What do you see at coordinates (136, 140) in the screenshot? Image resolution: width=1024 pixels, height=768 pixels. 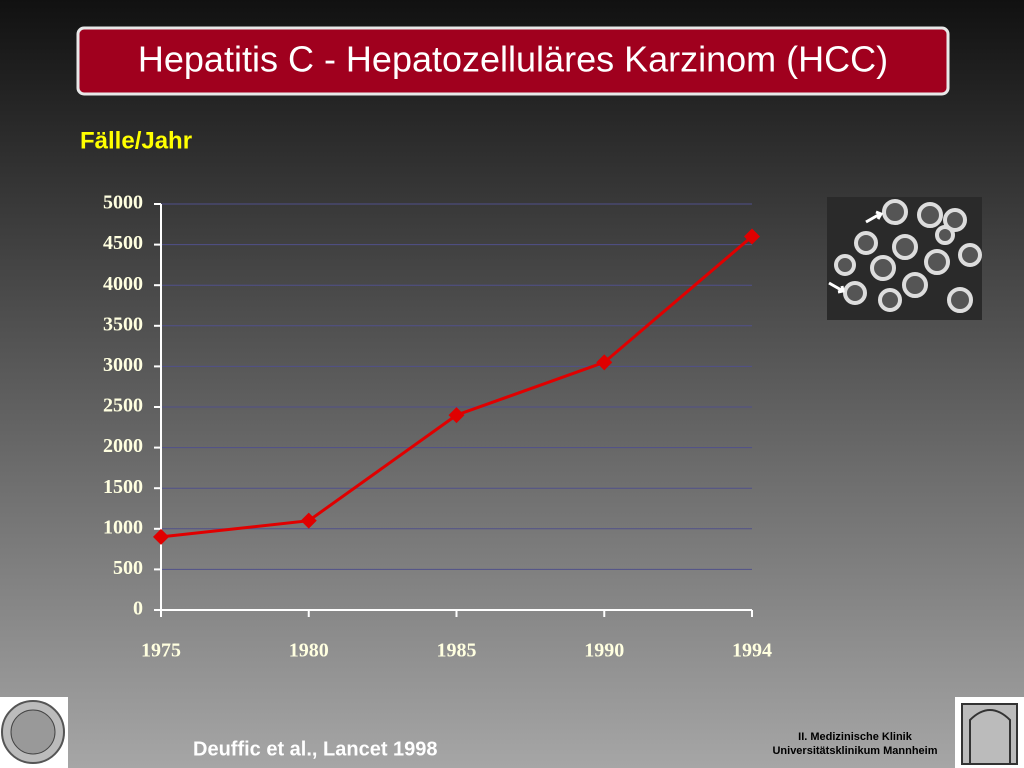 I see `y-axis-label: Fälle/Jahr` at bounding box center [136, 140].